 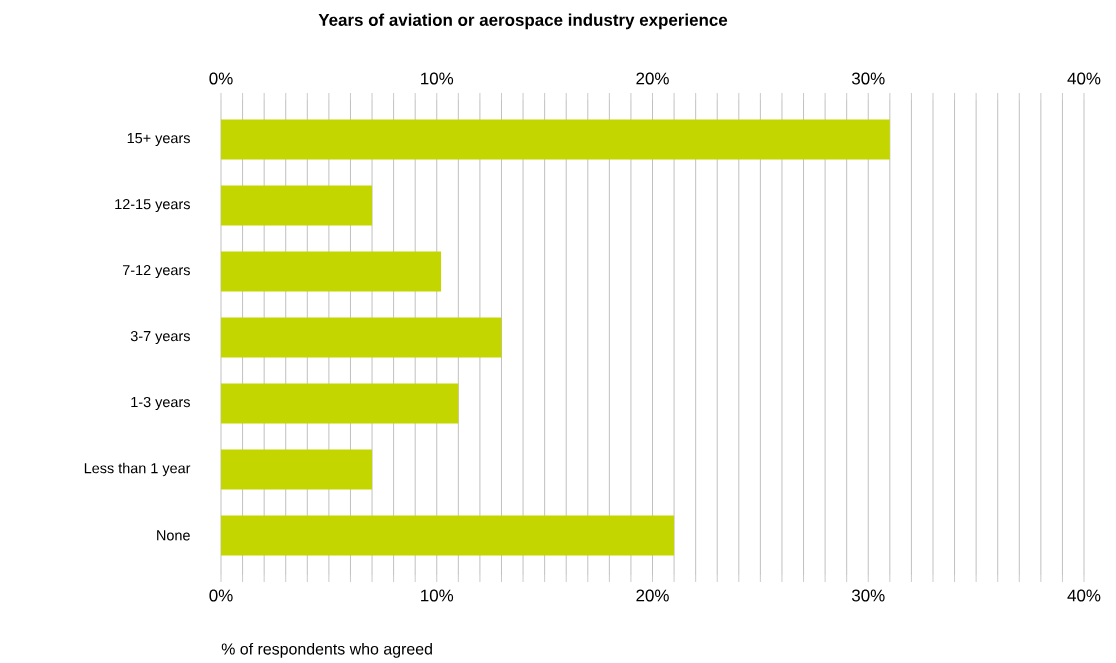 I want to click on y-tick-label: 3-7 years, so click(x=160, y=337).